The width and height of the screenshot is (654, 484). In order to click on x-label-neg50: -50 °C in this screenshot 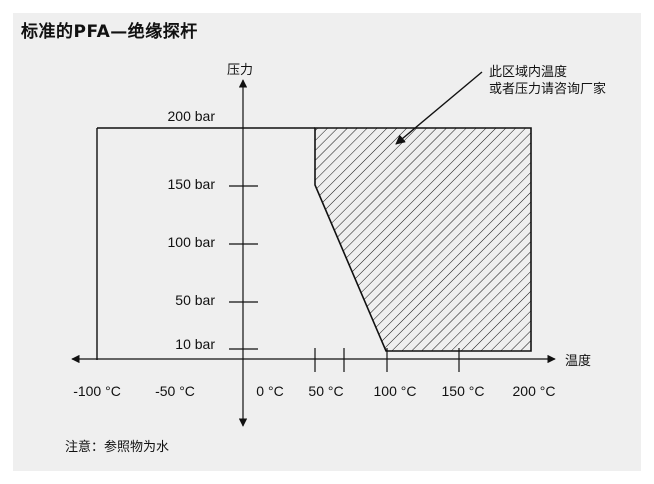, I will do `click(175, 391)`.